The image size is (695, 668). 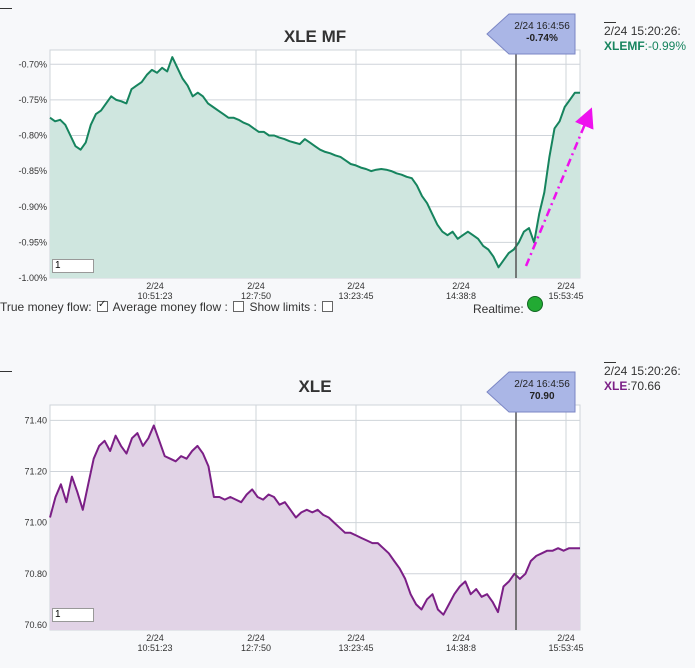 I want to click on chart-title: XLE MF, so click(x=315, y=36).